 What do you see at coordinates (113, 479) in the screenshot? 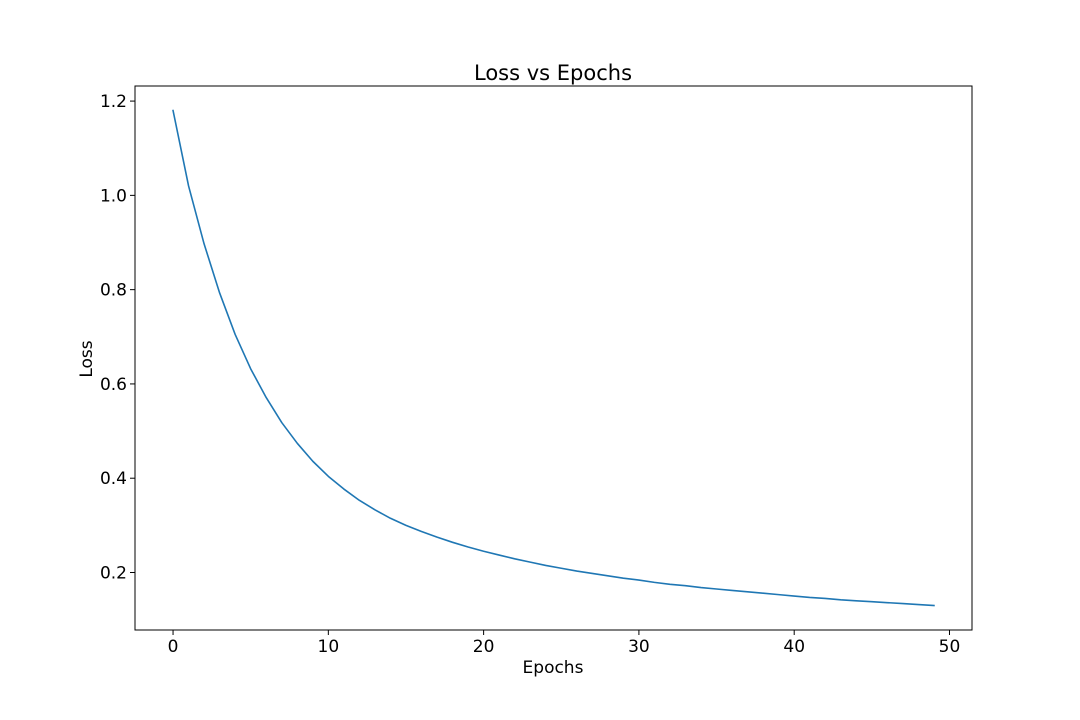
I see `y-tick-label-1: 0.4` at bounding box center [113, 479].